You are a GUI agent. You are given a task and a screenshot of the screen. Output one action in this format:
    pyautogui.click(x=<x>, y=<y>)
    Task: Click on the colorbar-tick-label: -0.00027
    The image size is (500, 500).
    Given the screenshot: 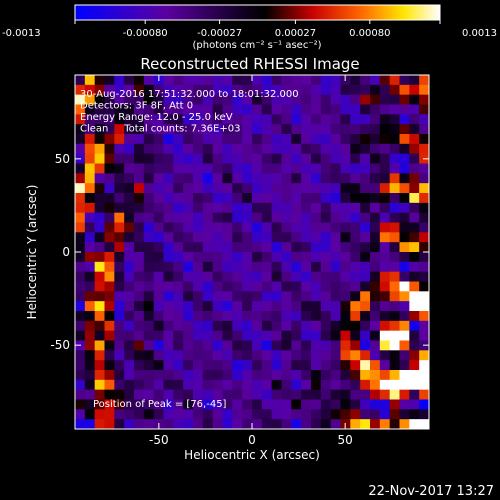 What is the action you would take?
    pyautogui.click(x=219, y=33)
    